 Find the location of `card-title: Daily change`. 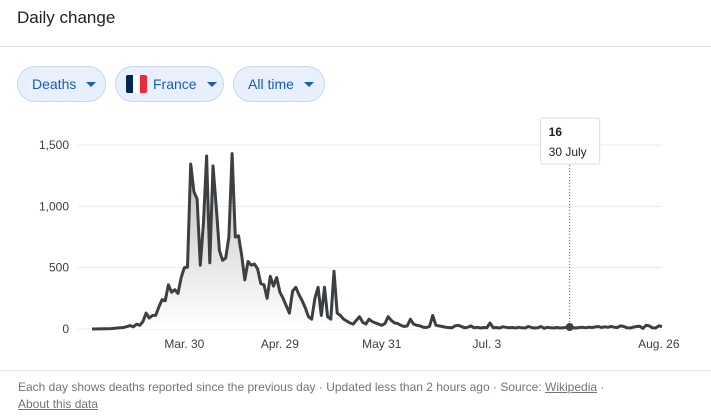

card-title: Daily change is located at coordinates (66, 17).